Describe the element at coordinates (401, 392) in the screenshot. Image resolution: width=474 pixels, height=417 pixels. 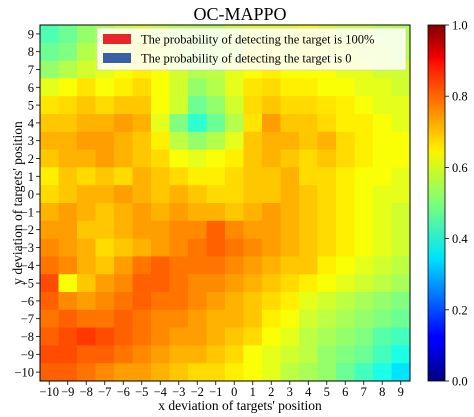
I see `x-tick-label: 9` at that location.